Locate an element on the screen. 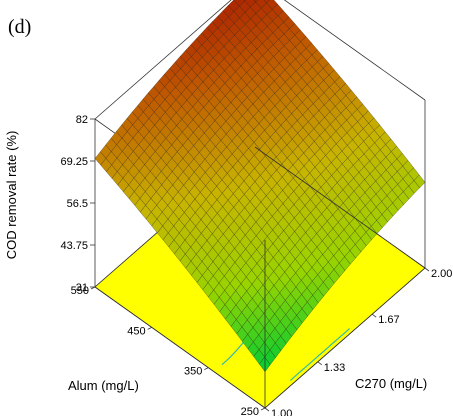  y-tick-label: 450 is located at coordinates (136, 331).